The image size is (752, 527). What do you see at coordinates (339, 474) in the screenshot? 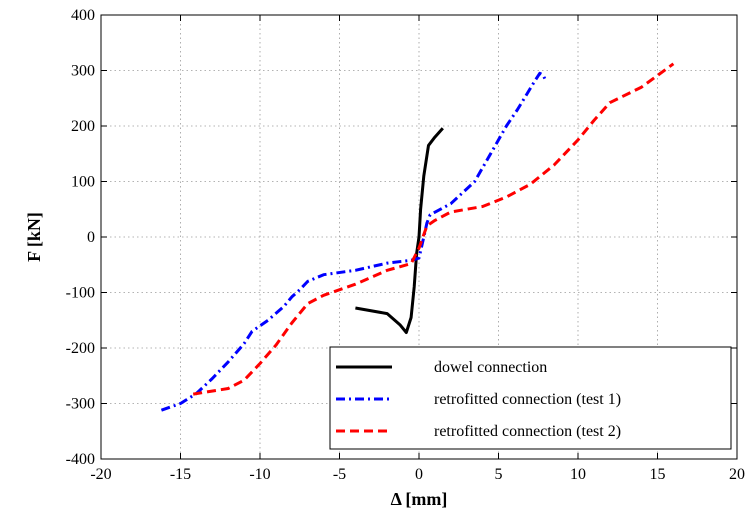
I see `x-tick-label: -5` at bounding box center [339, 474].